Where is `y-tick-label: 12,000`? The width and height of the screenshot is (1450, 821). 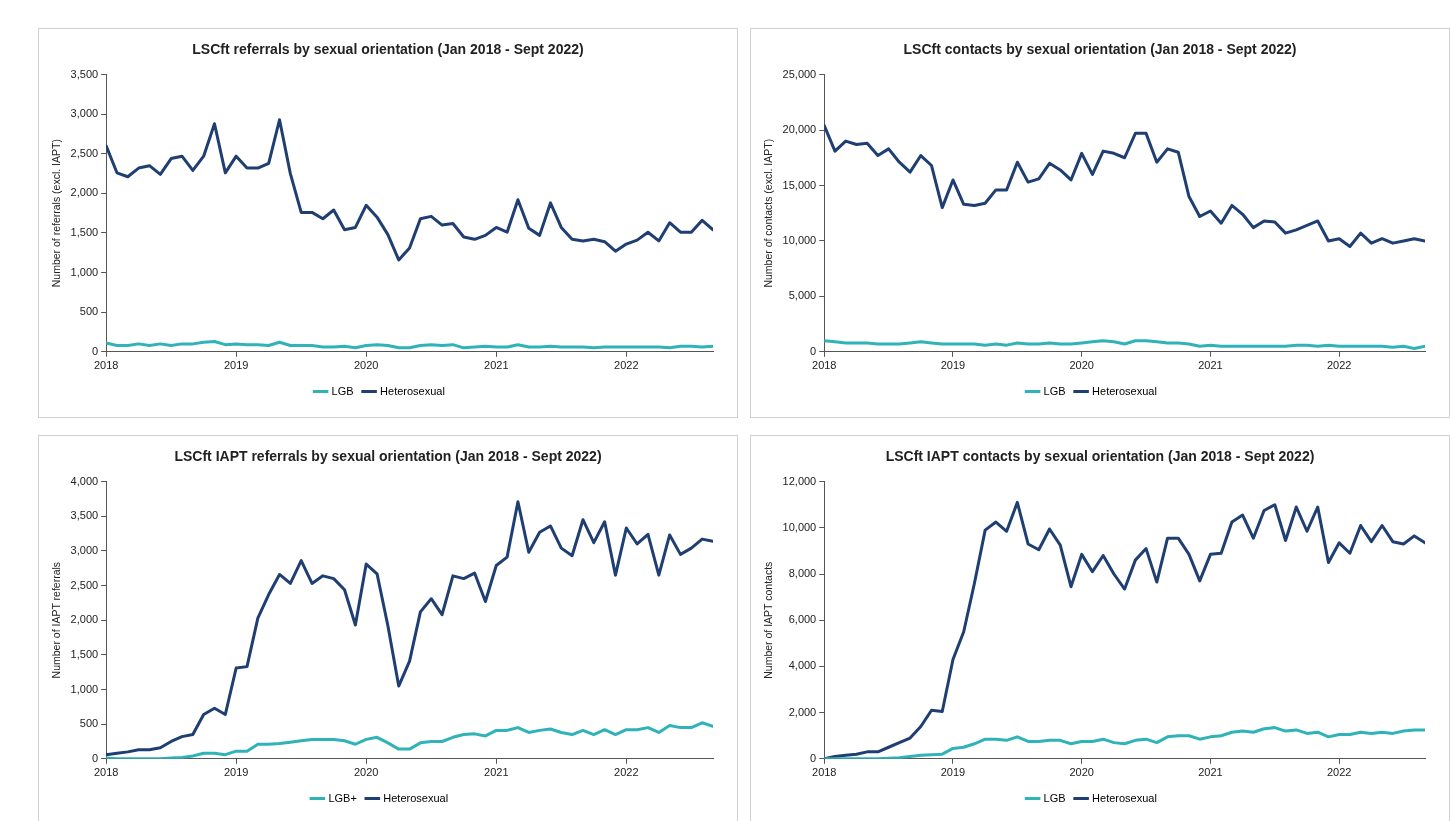
y-tick-label: 12,000 is located at coordinates (799, 480).